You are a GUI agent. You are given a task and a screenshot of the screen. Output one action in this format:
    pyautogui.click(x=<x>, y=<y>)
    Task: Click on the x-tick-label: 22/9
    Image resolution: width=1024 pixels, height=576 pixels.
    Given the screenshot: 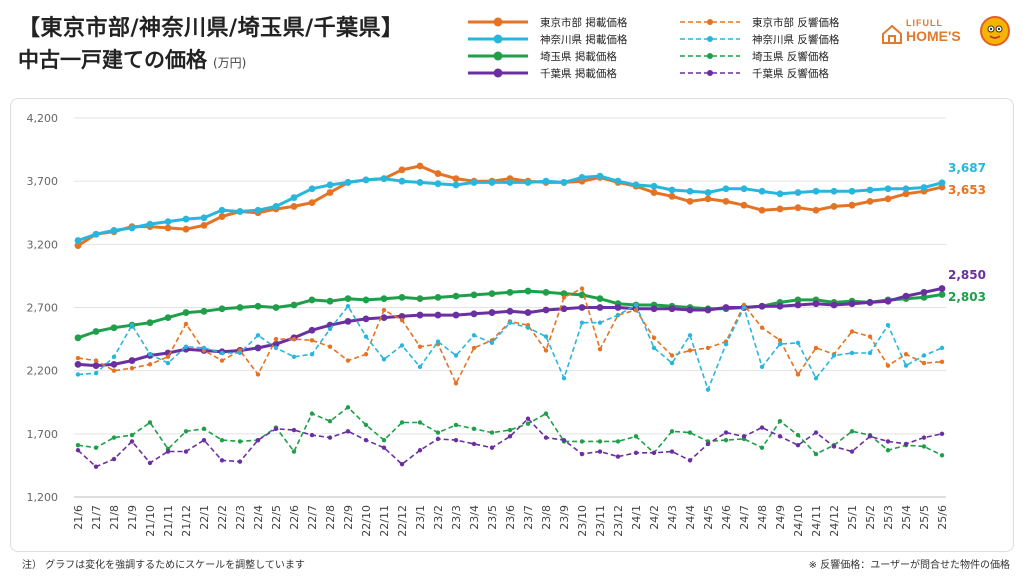 What is the action you would take?
    pyautogui.click(x=348, y=517)
    